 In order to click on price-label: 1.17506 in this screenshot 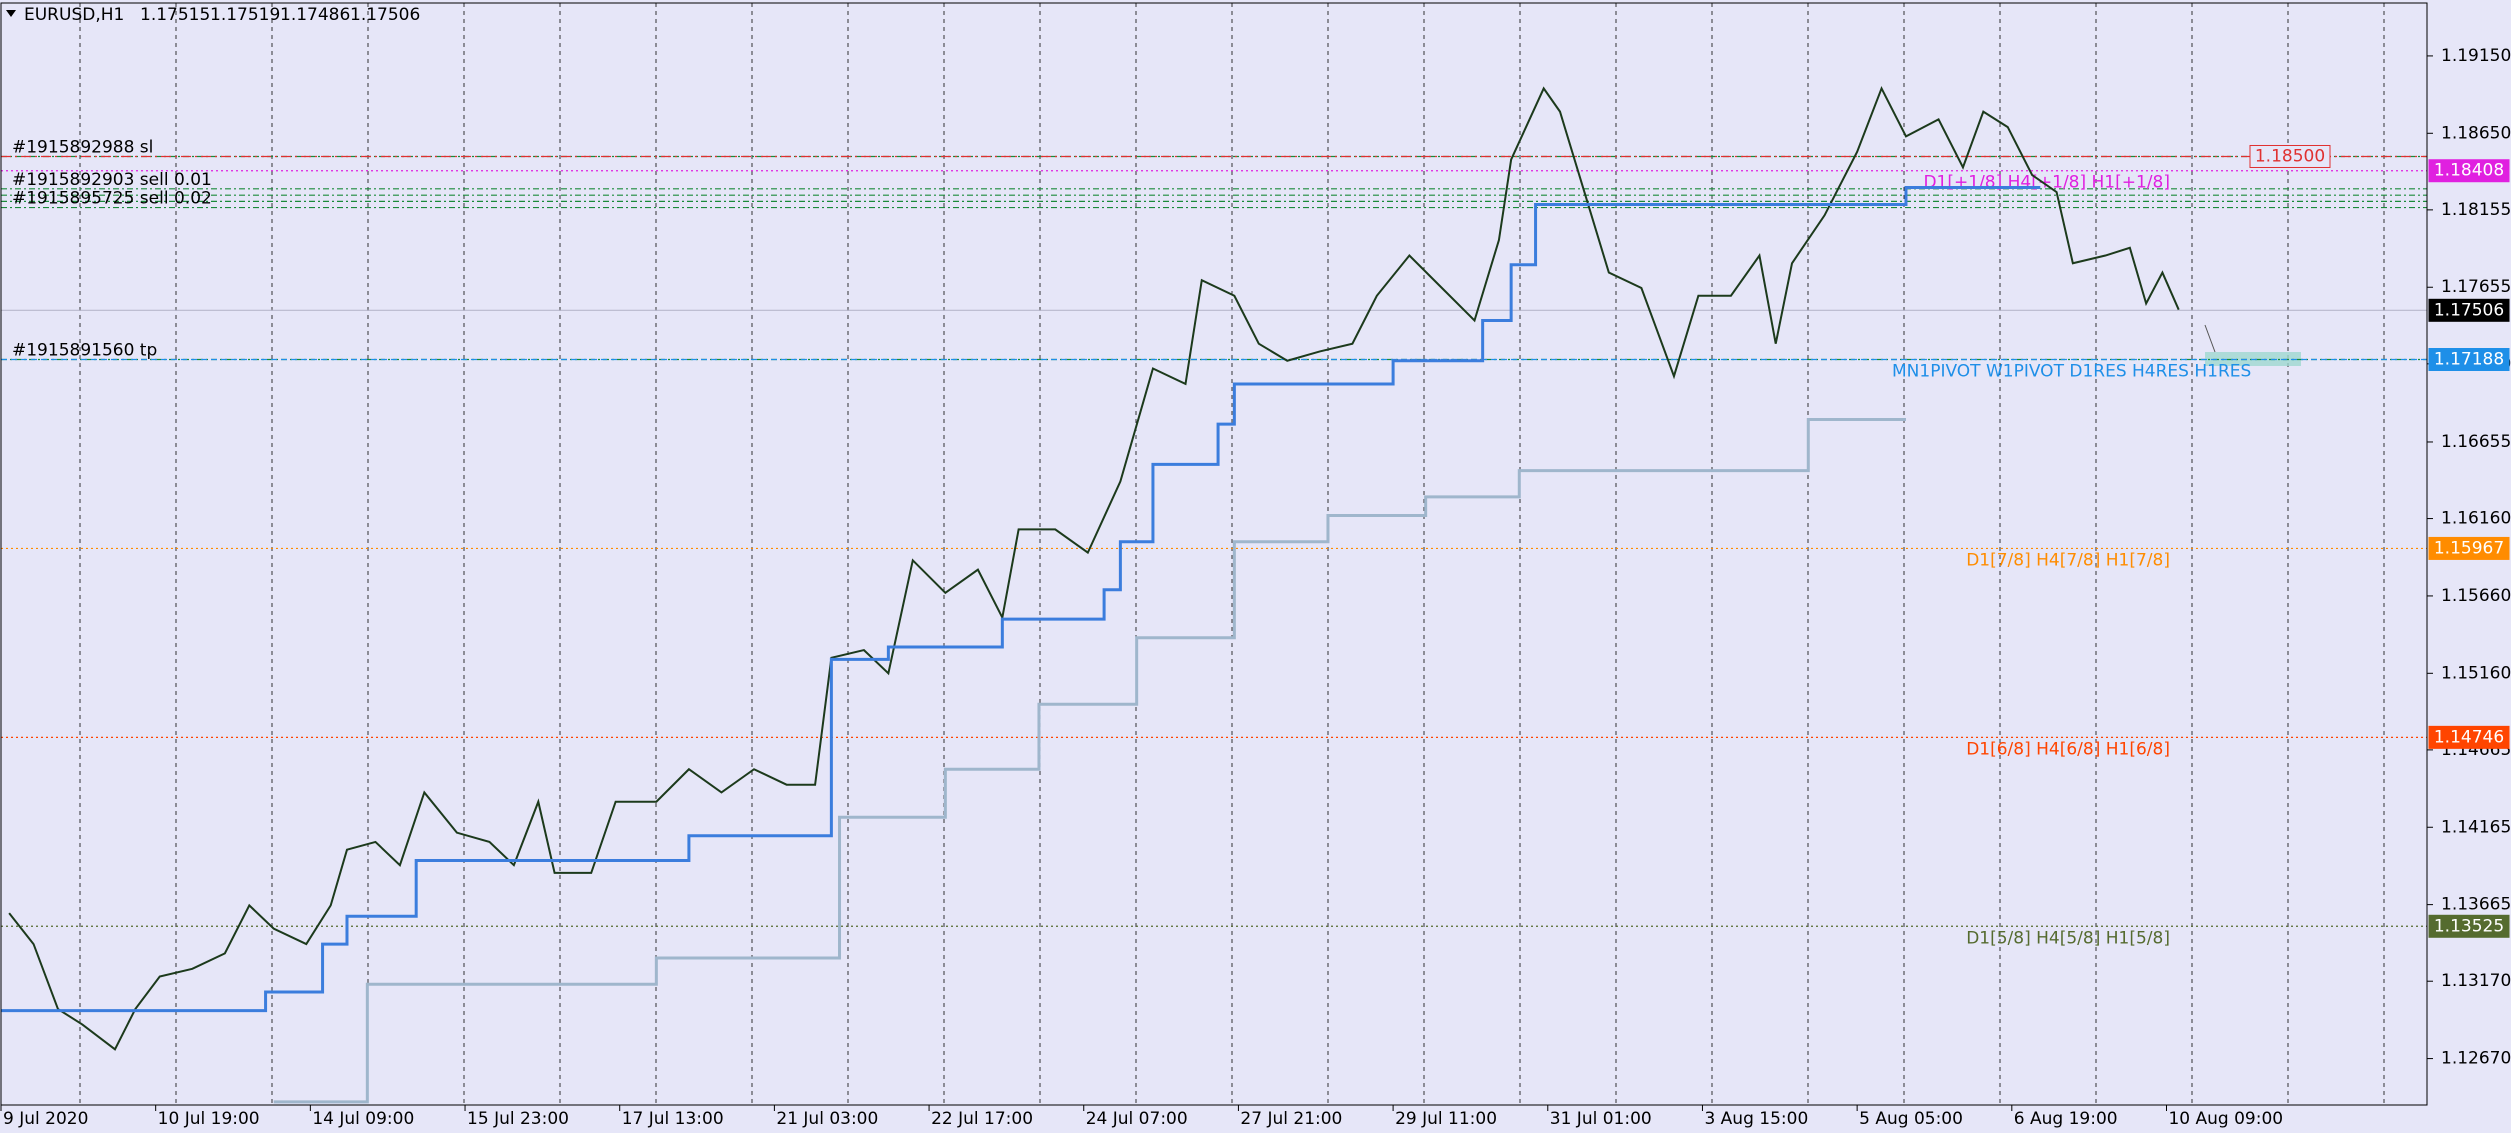, I will do `click(2469, 310)`.